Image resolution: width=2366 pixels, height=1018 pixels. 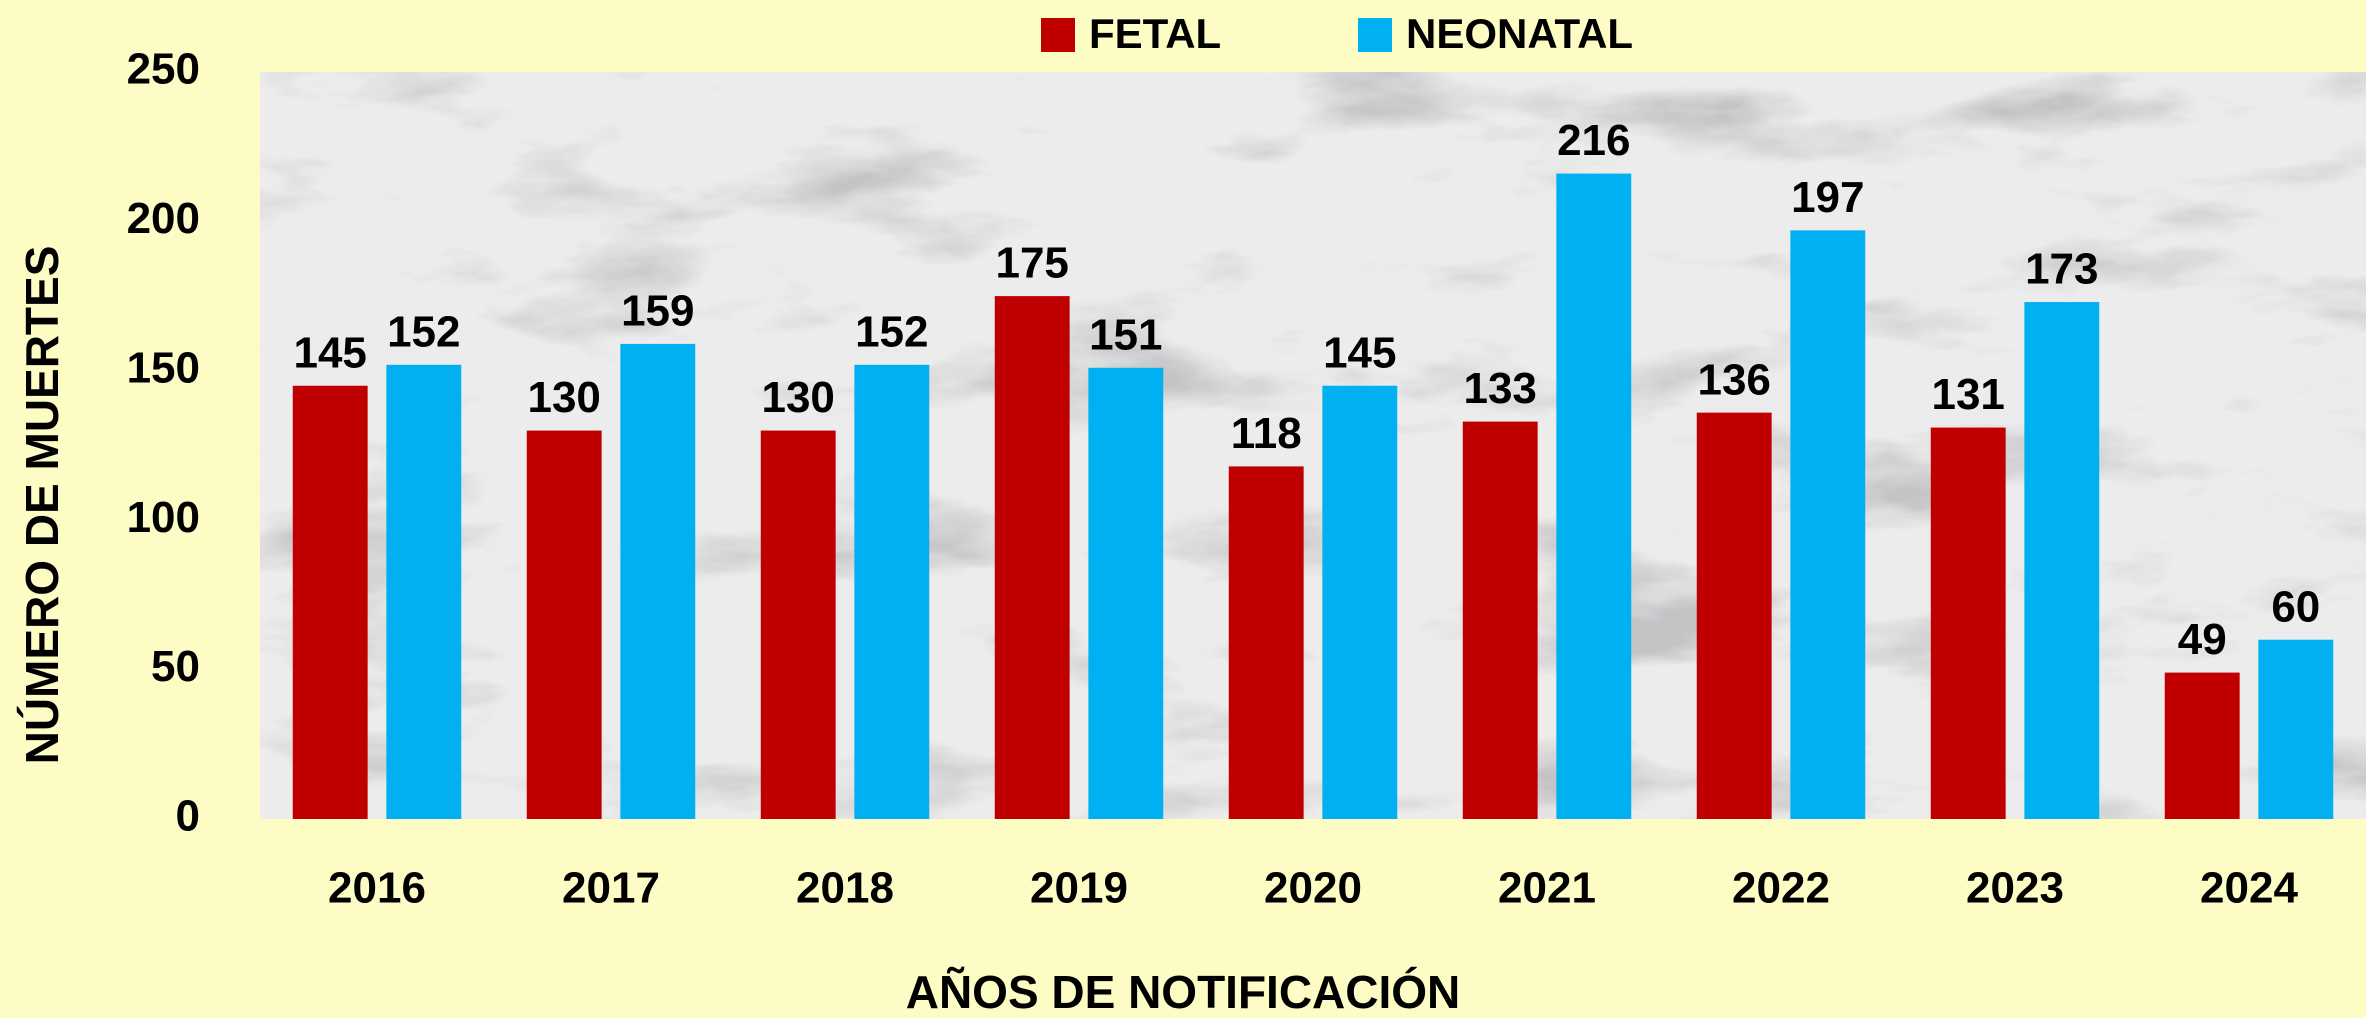 I want to click on data-label: 118, so click(x=1266, y=433).